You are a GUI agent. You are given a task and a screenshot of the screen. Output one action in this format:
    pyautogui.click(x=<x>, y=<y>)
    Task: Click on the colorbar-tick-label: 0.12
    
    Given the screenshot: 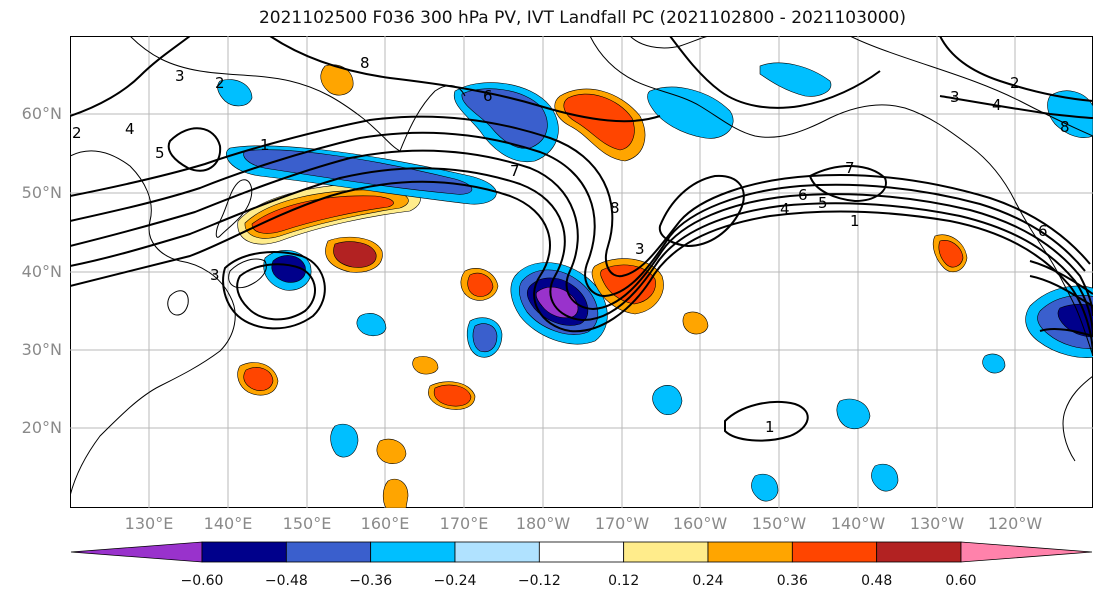 What is the action you would take?
    pyautogui.click(x=624, y=581)
    